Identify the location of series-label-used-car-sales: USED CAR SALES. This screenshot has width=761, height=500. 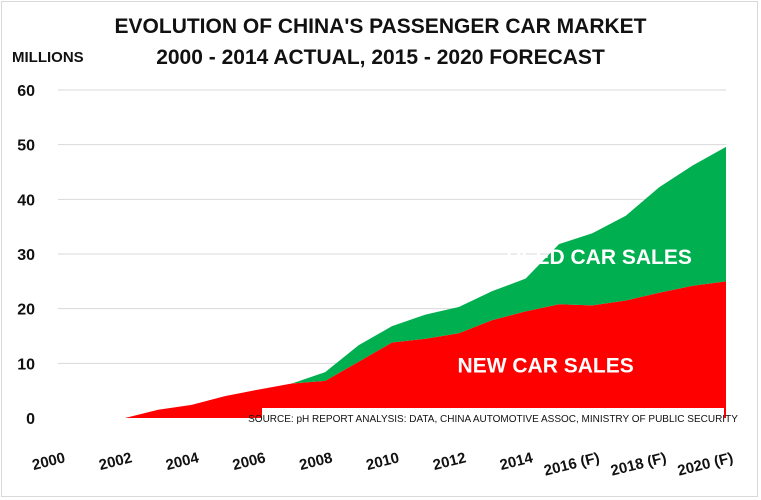
(599, 257).